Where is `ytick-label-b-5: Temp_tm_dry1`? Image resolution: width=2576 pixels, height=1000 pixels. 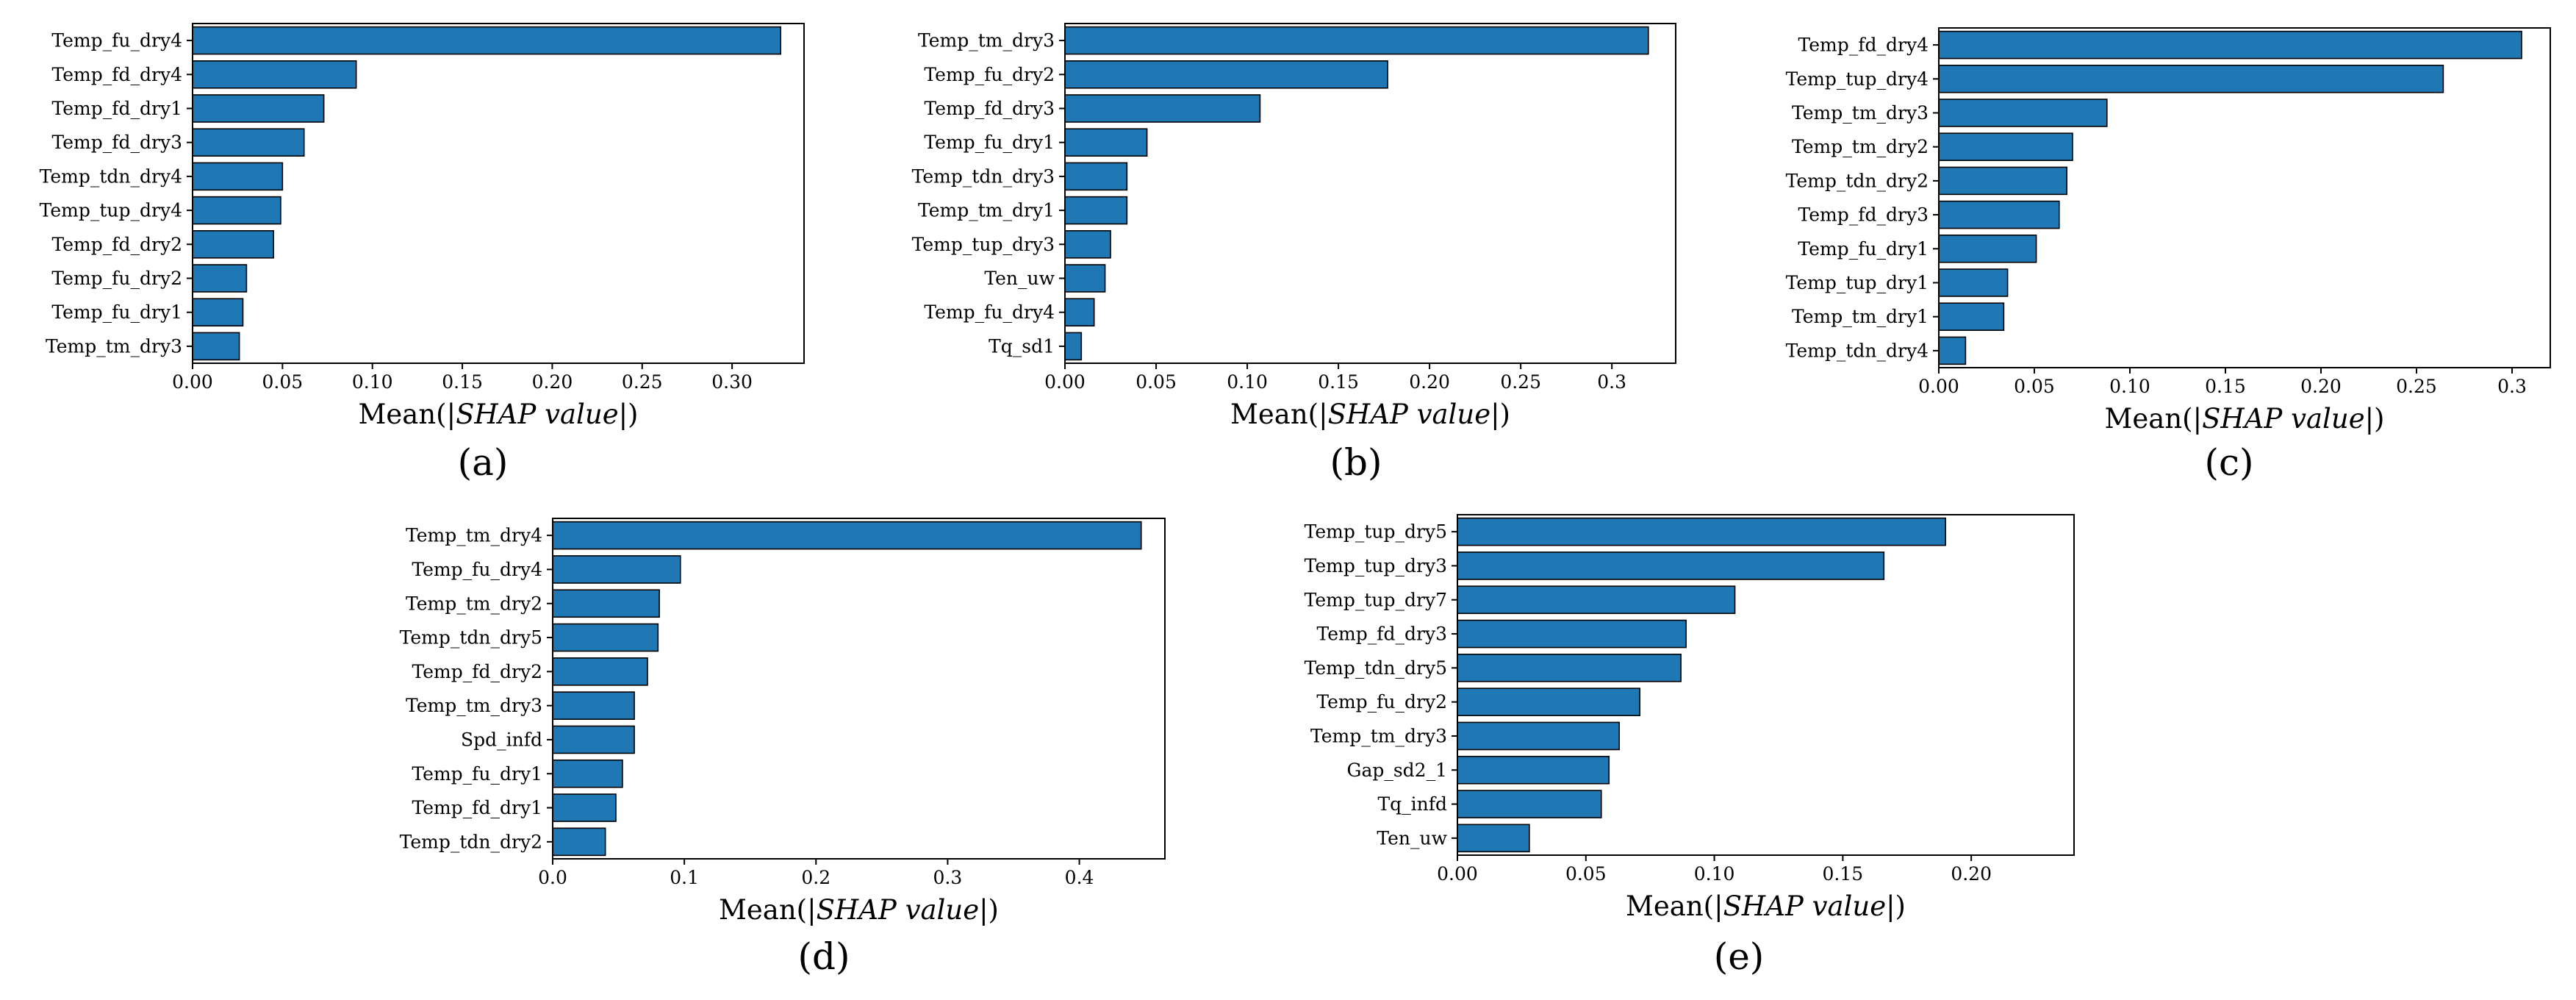 ytick-label-b-5: Temp_tm_dry1 is located at coordinates (986, 211).